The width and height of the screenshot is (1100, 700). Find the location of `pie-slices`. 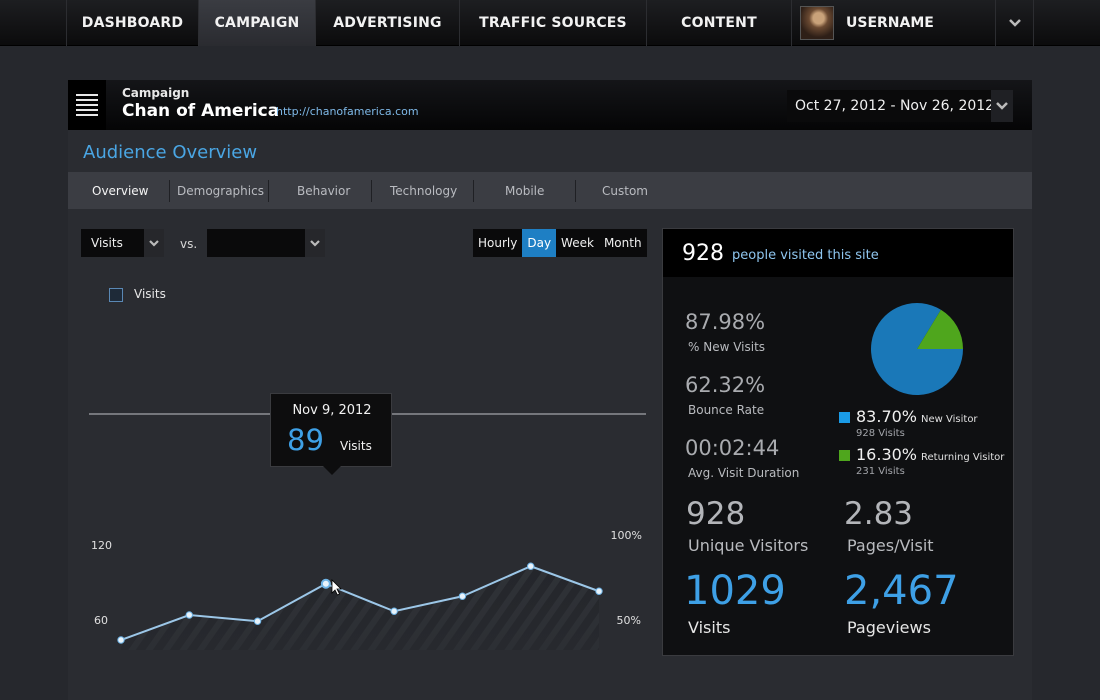

pie-slices is located at coordinates (917, 349).